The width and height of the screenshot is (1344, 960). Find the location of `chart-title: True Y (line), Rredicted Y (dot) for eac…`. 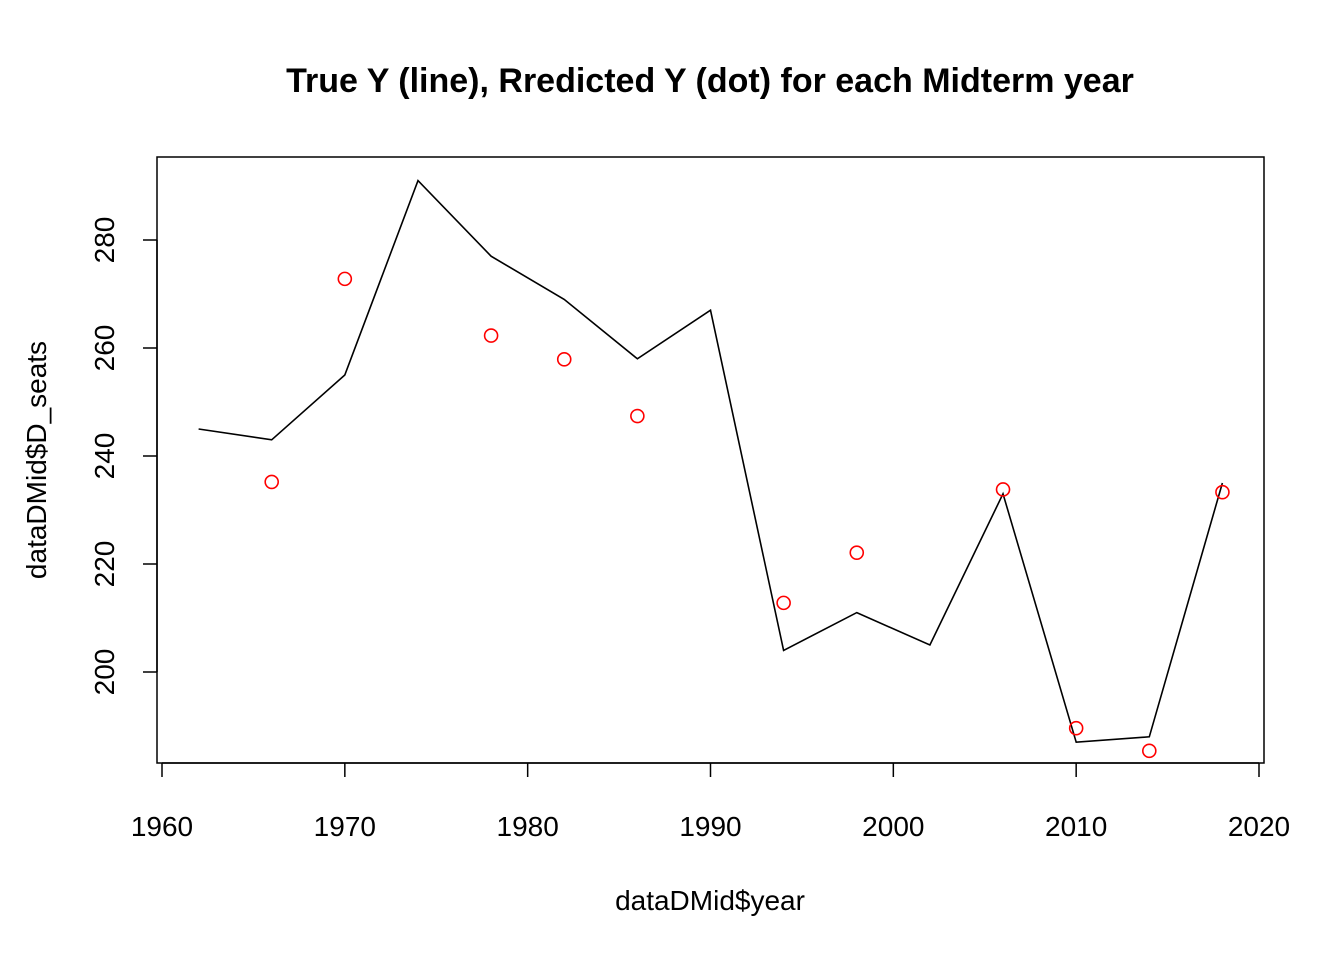

chart-title: True Y (line), Rredicted Y (dot) for eac… is located at coordinates (710, 81).